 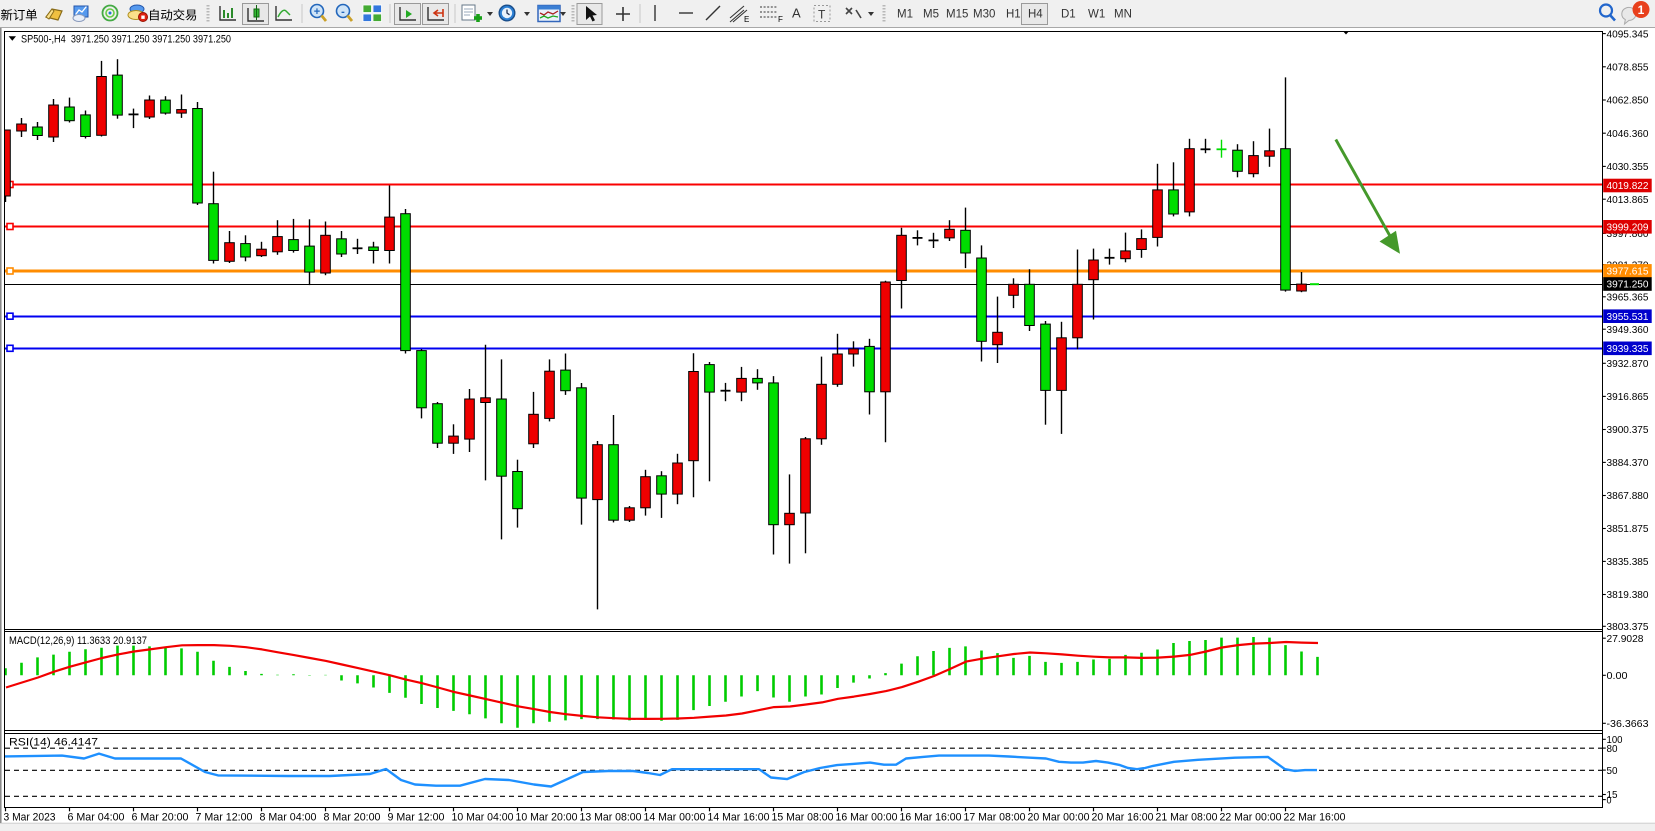 I want to click on svg-text: M1, so click(x=905, y=15).